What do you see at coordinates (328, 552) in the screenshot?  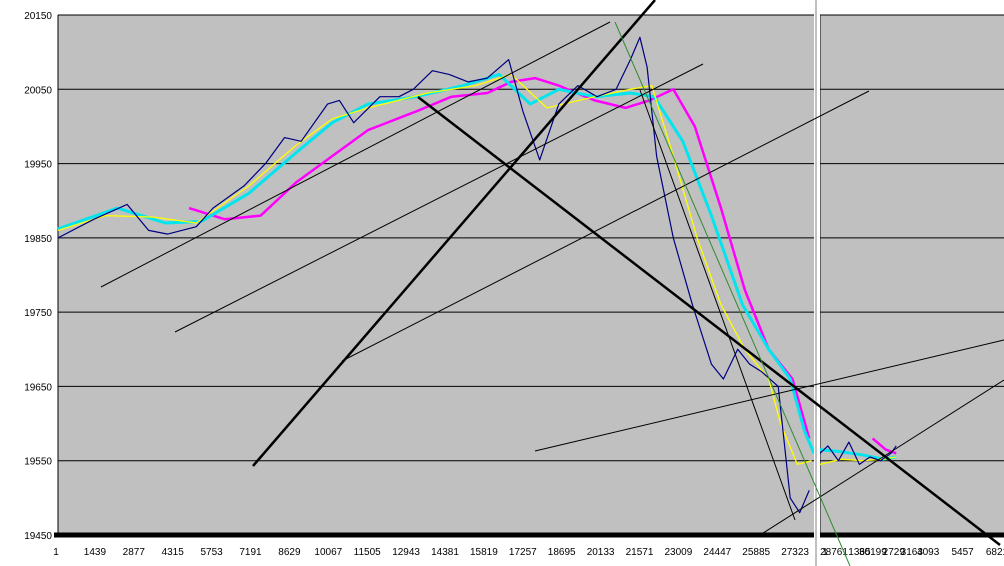 I see `x-tick-label: 10067` at bounding box center [328, 552].